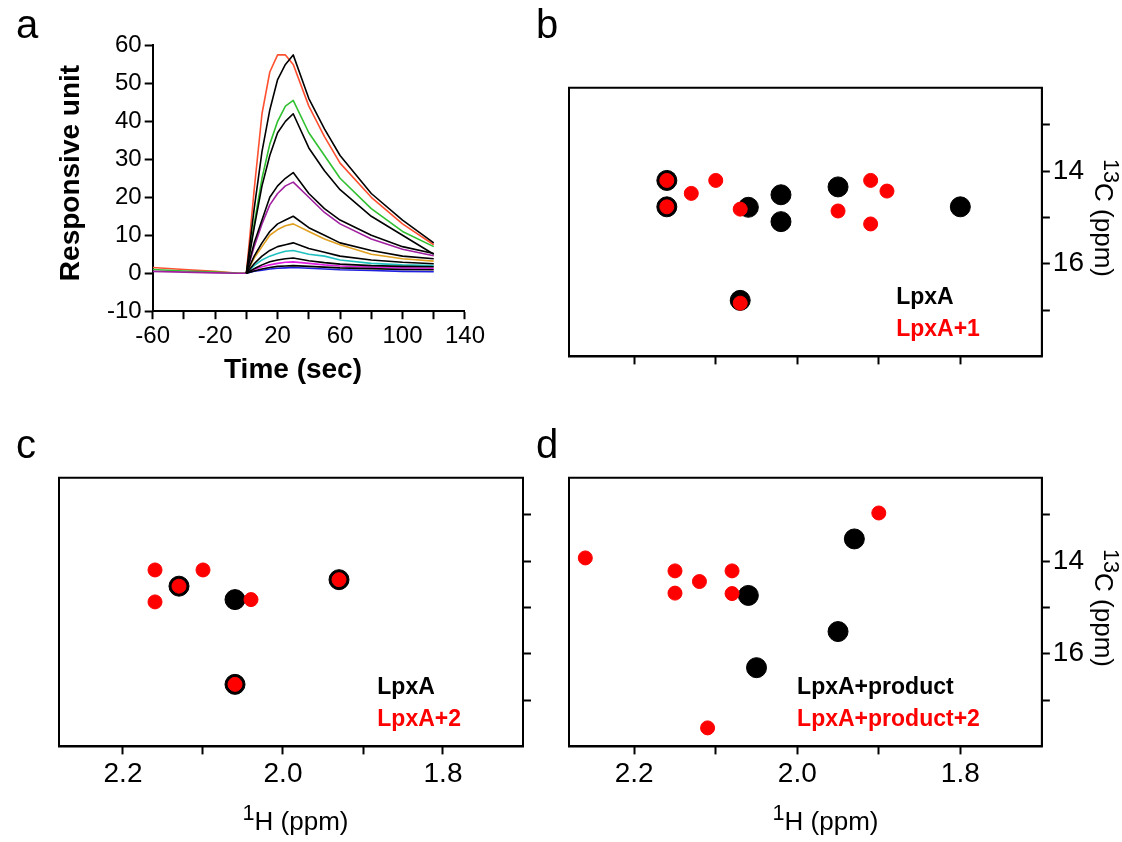 The width and height of the screenshot is (1122, 842). What do you see at coordinates (26, 444) in the screenshot?
I see `chart-title: c` at bounding box center [26, 444].